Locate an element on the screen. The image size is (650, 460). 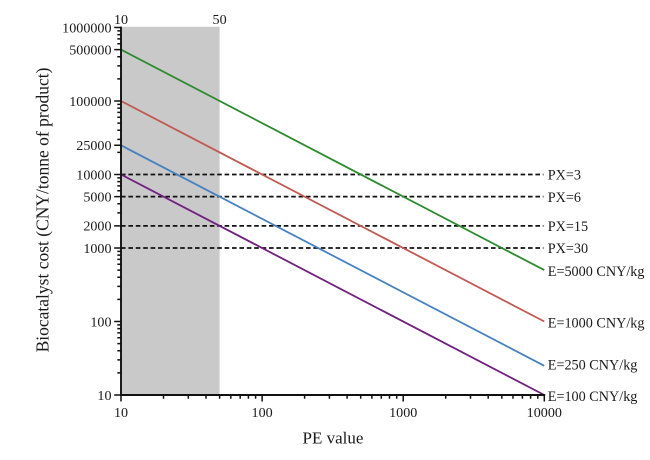
svg-text: 5000 is located at coordinates (97, 197).